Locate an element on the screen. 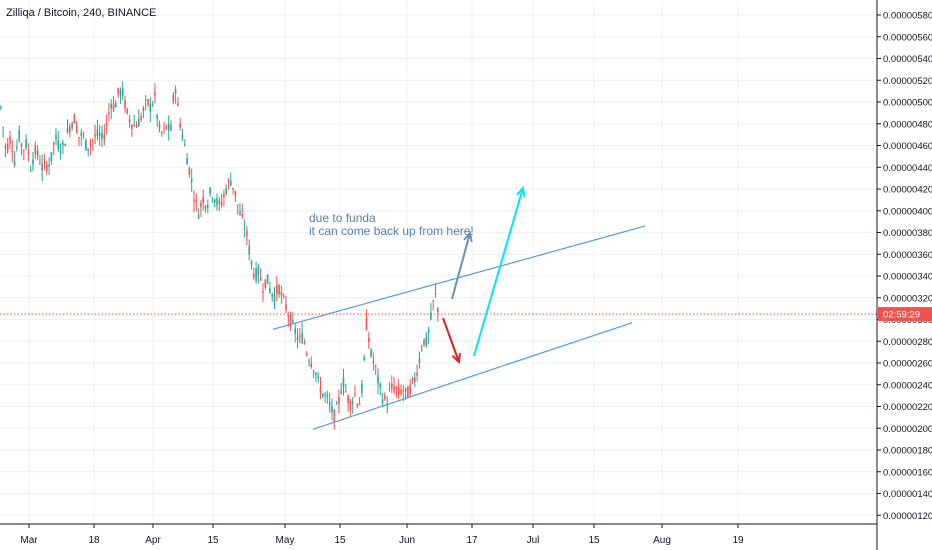 The width and height of the screenshot is (932, 550). y-tick-label: 0.00000440 is located at coordinates (907, 168).